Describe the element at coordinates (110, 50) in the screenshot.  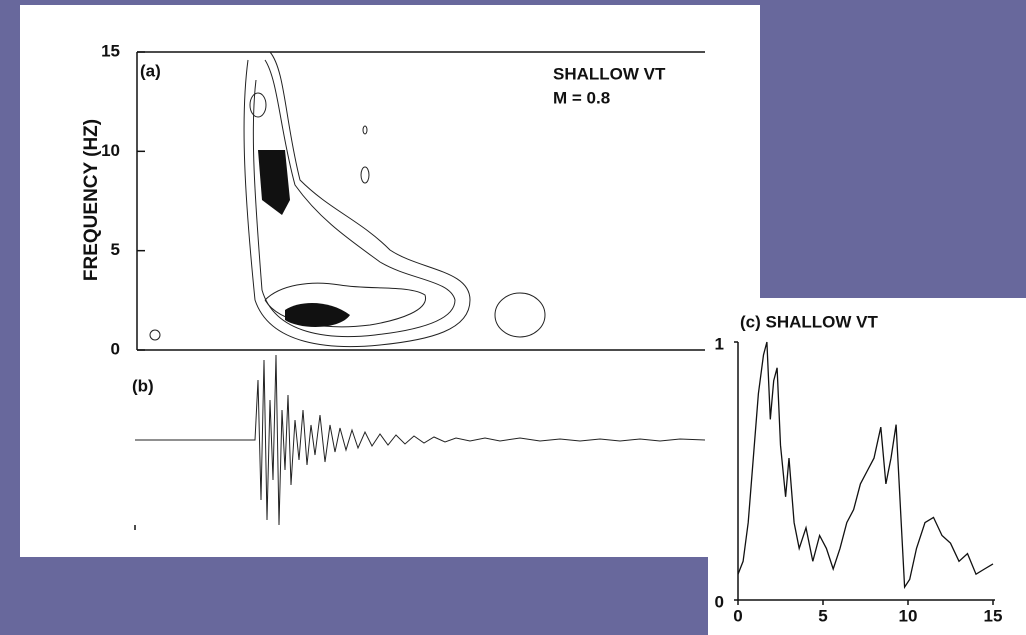
I see `y-tick-label: 15` at that location.